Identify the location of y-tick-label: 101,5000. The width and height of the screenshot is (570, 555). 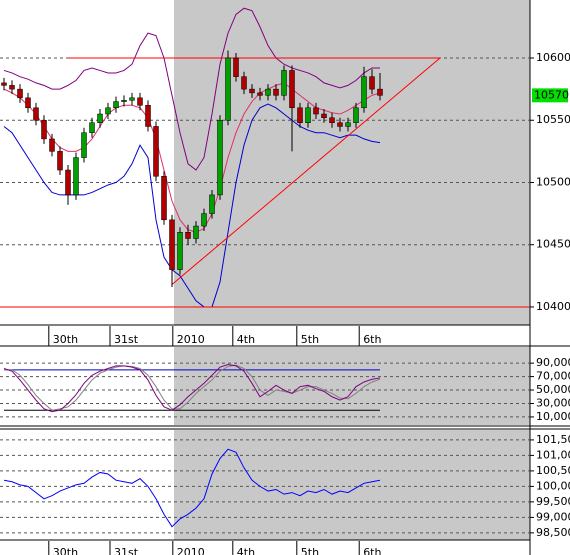
(553, 439).